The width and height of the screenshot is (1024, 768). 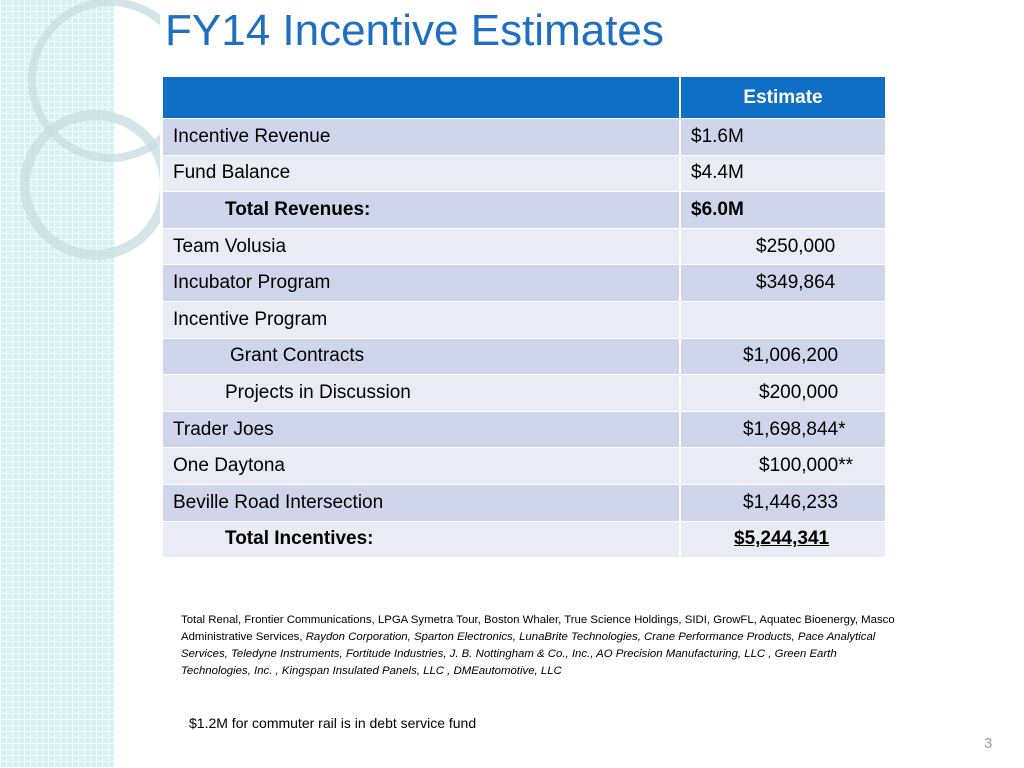 I want to click on table-row: Incentive Revenue $1.6M, so click(x=525, y=137).